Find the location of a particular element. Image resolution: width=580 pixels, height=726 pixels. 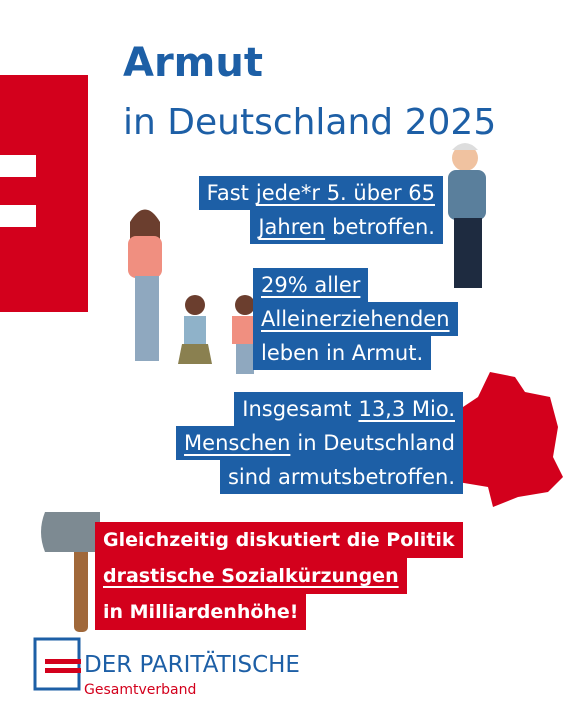

text-line: Alleinerziehenden is located at coordinates (355, 319).